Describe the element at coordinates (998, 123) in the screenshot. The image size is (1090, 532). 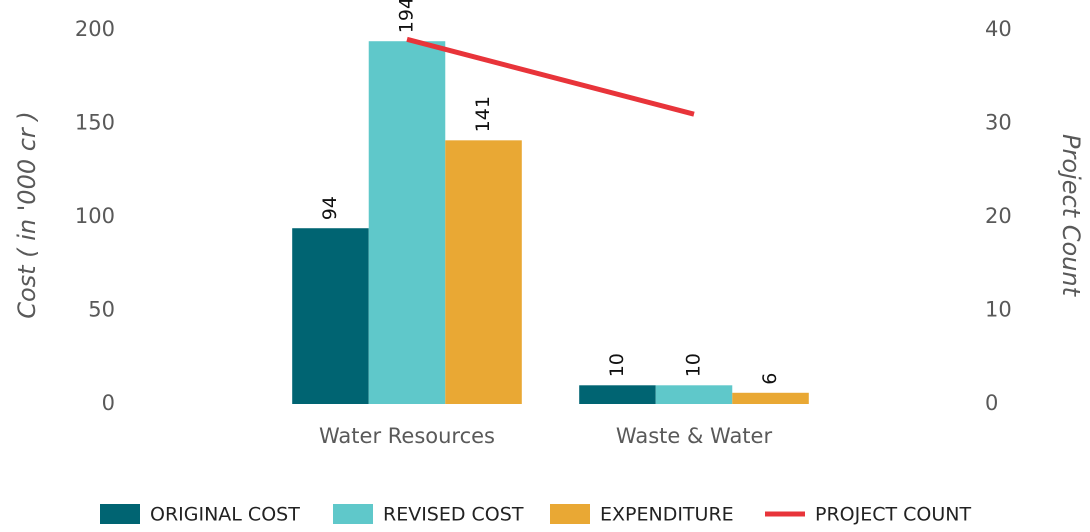
I see `y2-tick-label: 30` at that location.